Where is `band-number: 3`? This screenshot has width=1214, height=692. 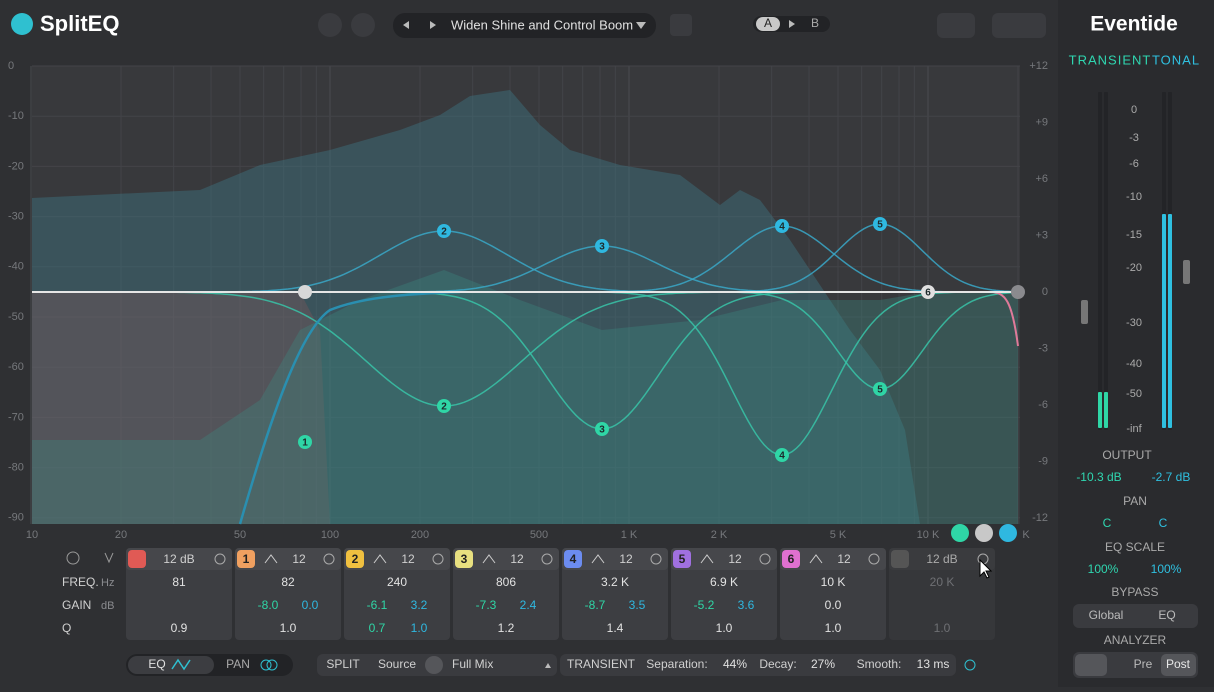 band-number: 3 is located at coordinates (464, 559).